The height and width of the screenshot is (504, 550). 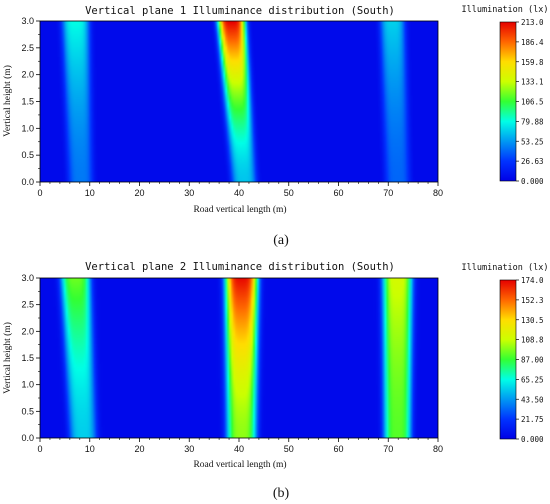 I want to click on colorbar-tick-label: 130.5, so click(x=532, y=320).